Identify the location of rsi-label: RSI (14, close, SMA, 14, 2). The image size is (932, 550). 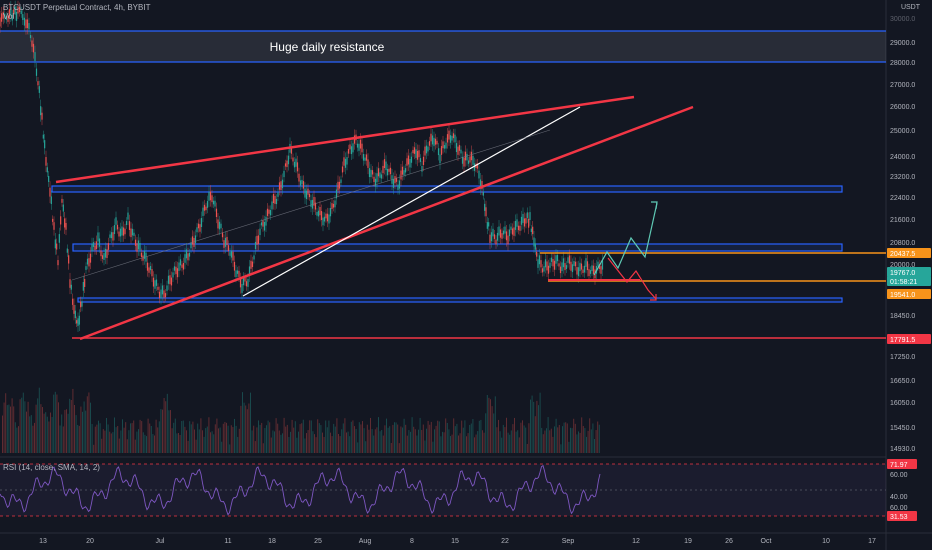
(51, 467).